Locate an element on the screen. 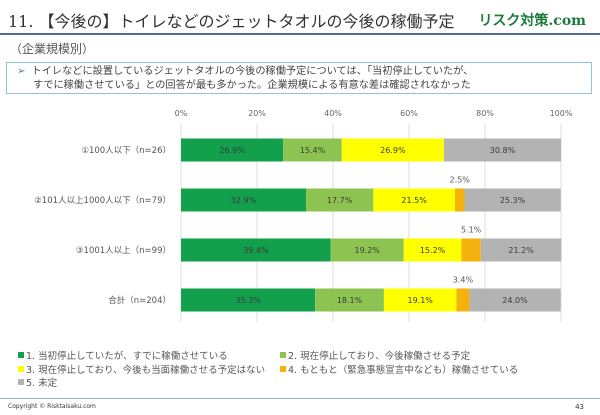 Image resolution: width=600 pixels, height=415 pixels. copyright: Copyright © Risktaisaku.com is located at coordinates (52, 406).